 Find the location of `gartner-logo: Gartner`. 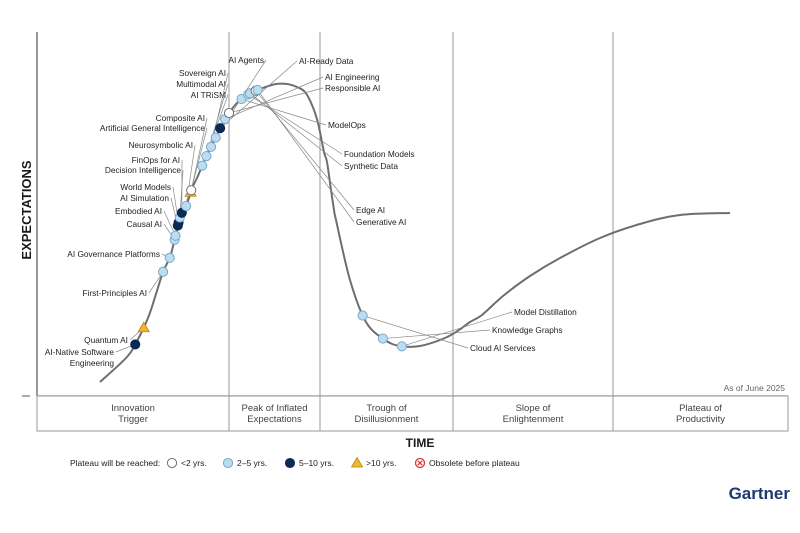

gartner-logo: Gartner is located at coordinates (760, 493).